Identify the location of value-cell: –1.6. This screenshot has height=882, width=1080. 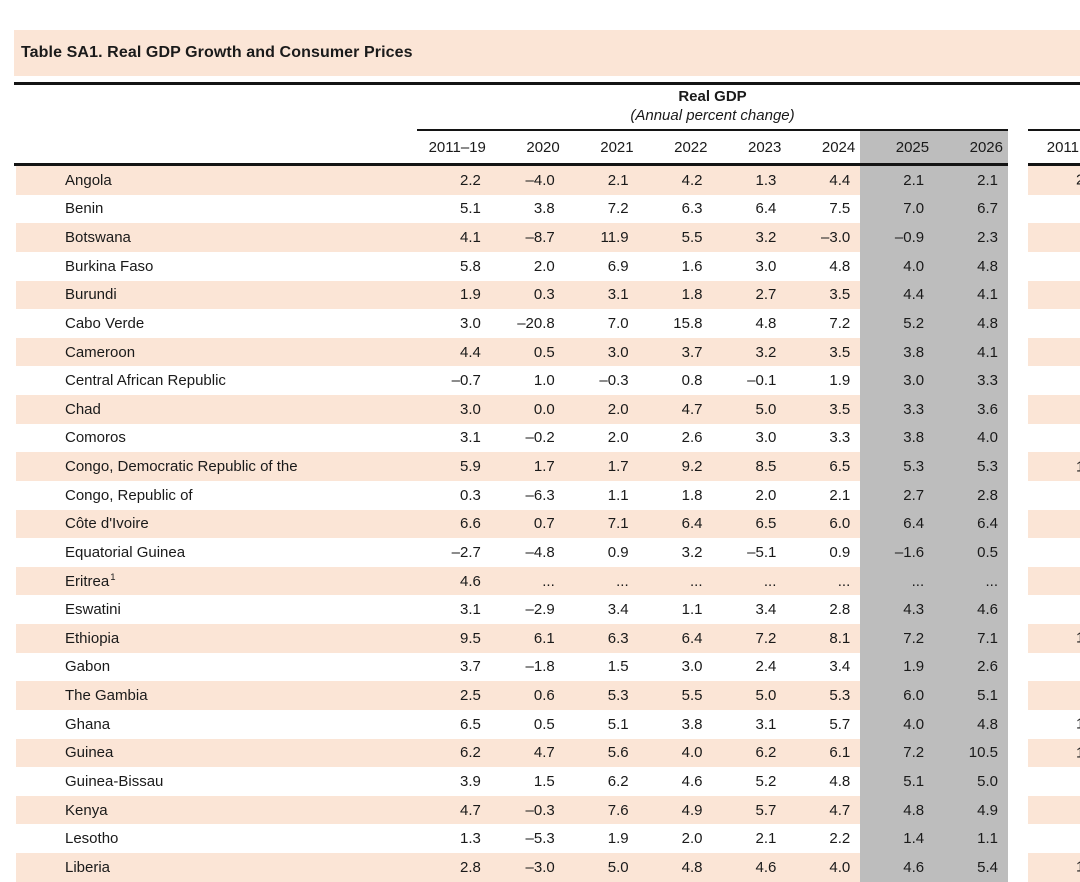
(897, 552).